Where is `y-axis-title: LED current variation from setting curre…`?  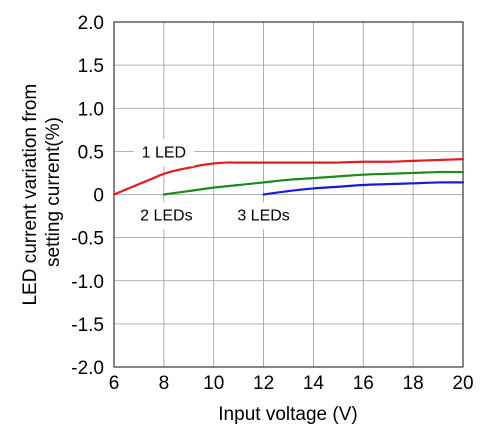
y-axis-title: LED current variation from setting curre… is located at coordinates (42, 191).